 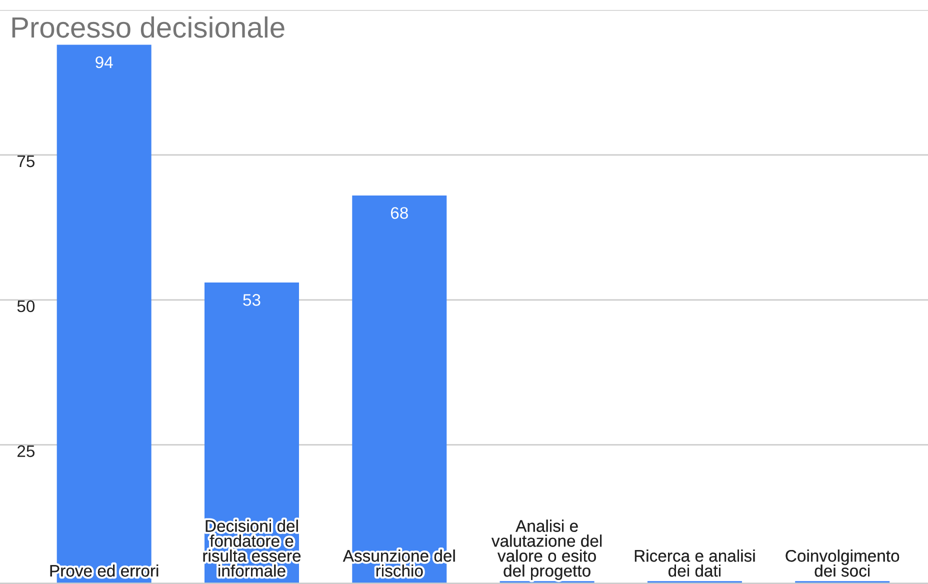 What do you see at coordinates (694, 563) in the screenshot?
I see `x-tick-label: Ricerca e analisi dei dati` at bounding box center [694, 563].